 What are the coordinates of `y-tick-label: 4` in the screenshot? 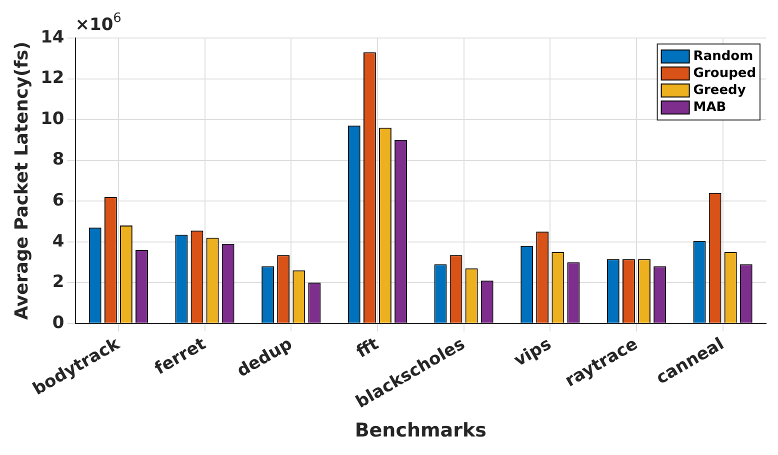 It's located at (58, 241).